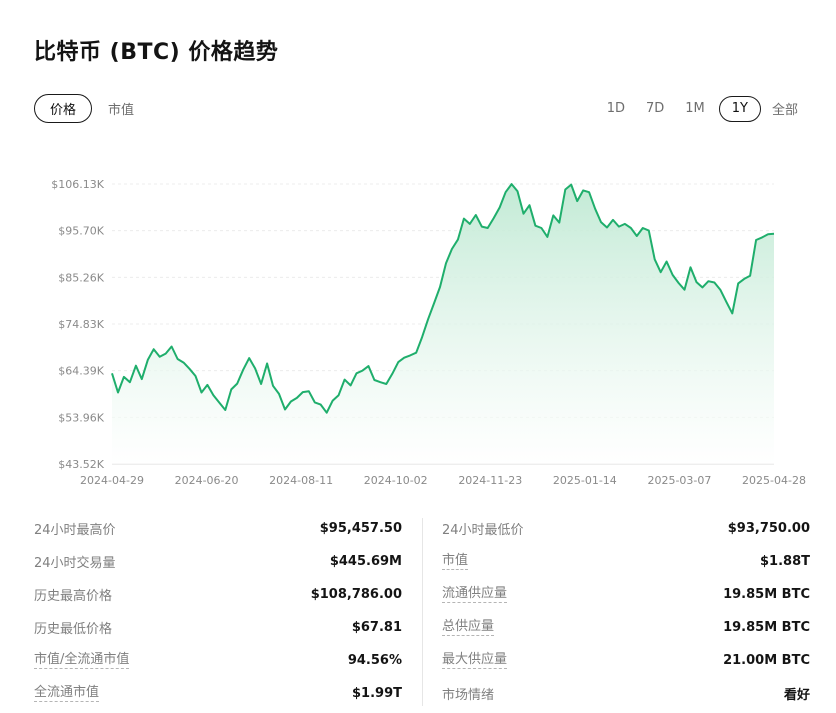 The height and width of the screenshot is (713, 836). What do you see at coordinates (655, 108) in the screenshot?
I see `range-7d-button: 7D` at bounding box center [655, 108].